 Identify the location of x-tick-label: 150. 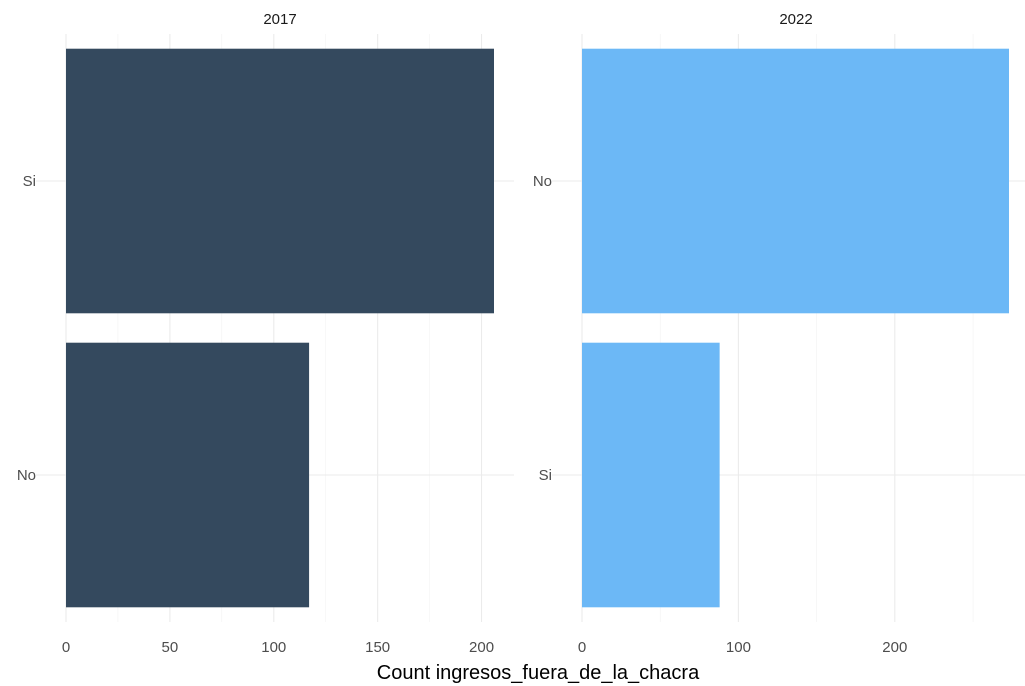
(377, 647).